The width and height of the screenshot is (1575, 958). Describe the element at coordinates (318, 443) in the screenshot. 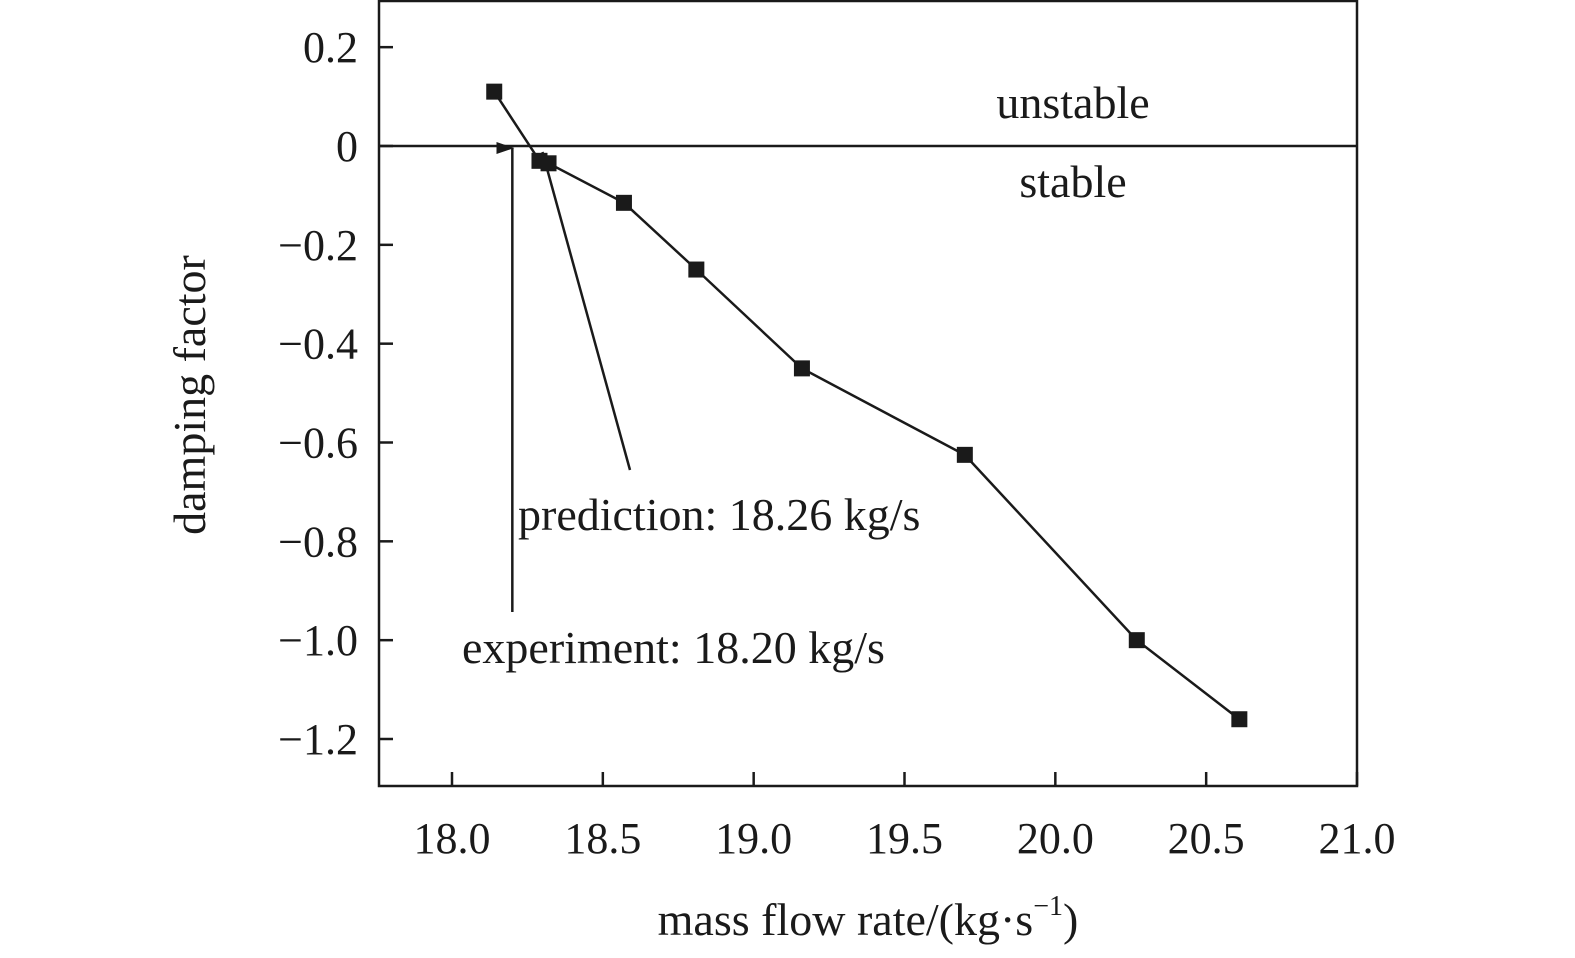

I see `y-tick-label: −0.6` at that location.